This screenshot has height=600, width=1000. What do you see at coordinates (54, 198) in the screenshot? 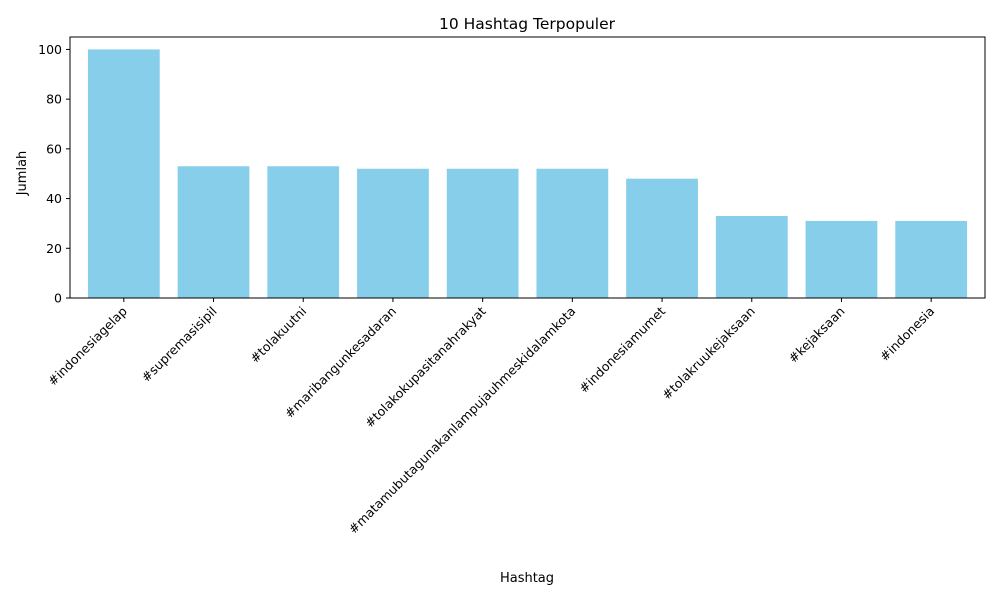
I see `y-tick-label: 40` at bounding box center [54, 198].